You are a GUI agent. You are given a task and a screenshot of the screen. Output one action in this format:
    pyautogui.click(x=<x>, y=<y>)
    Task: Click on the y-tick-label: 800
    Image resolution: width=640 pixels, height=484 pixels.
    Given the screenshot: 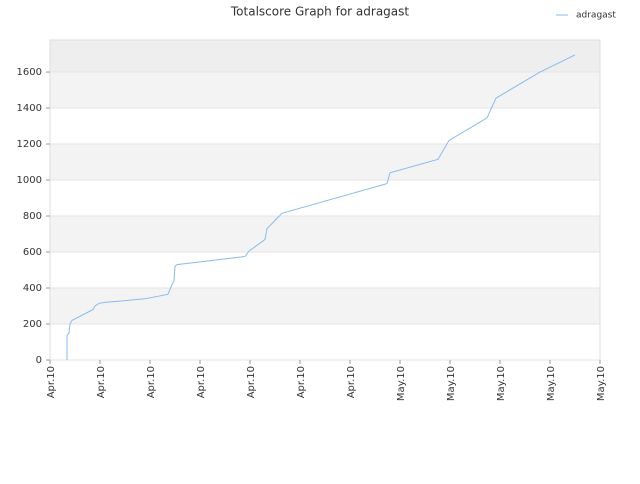 What is the action you would take?
    pyautogui.click(x=32, y=216)
    